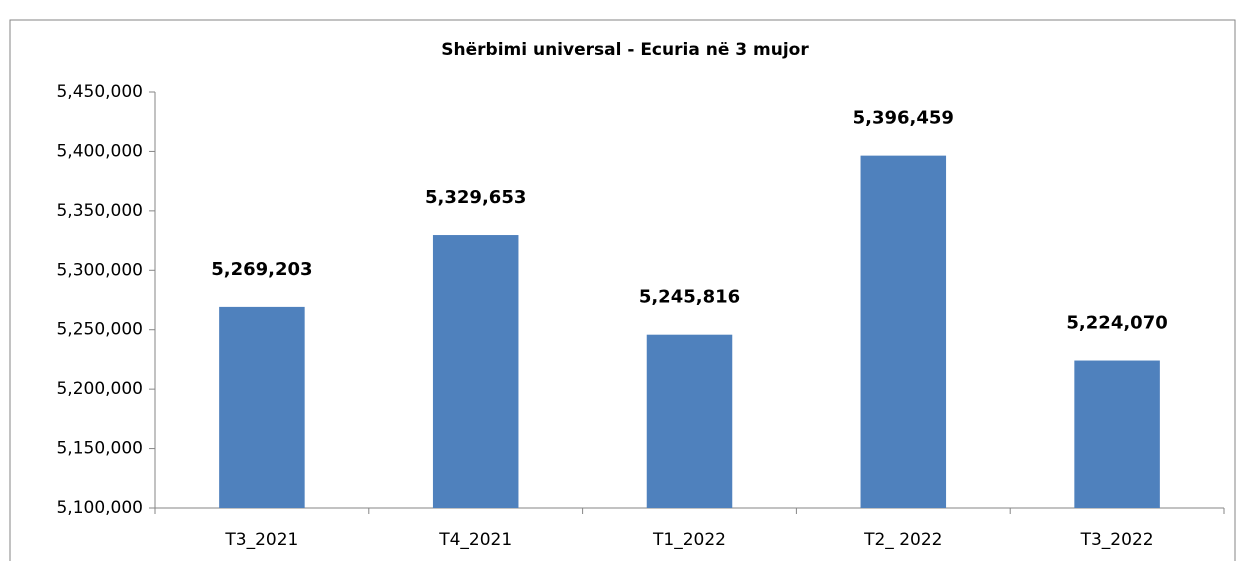  What do you see at coordinates (99, 211) in the screenshot?
I see `y-tick-label: 5,350,000` at bounding box center [99, 211].